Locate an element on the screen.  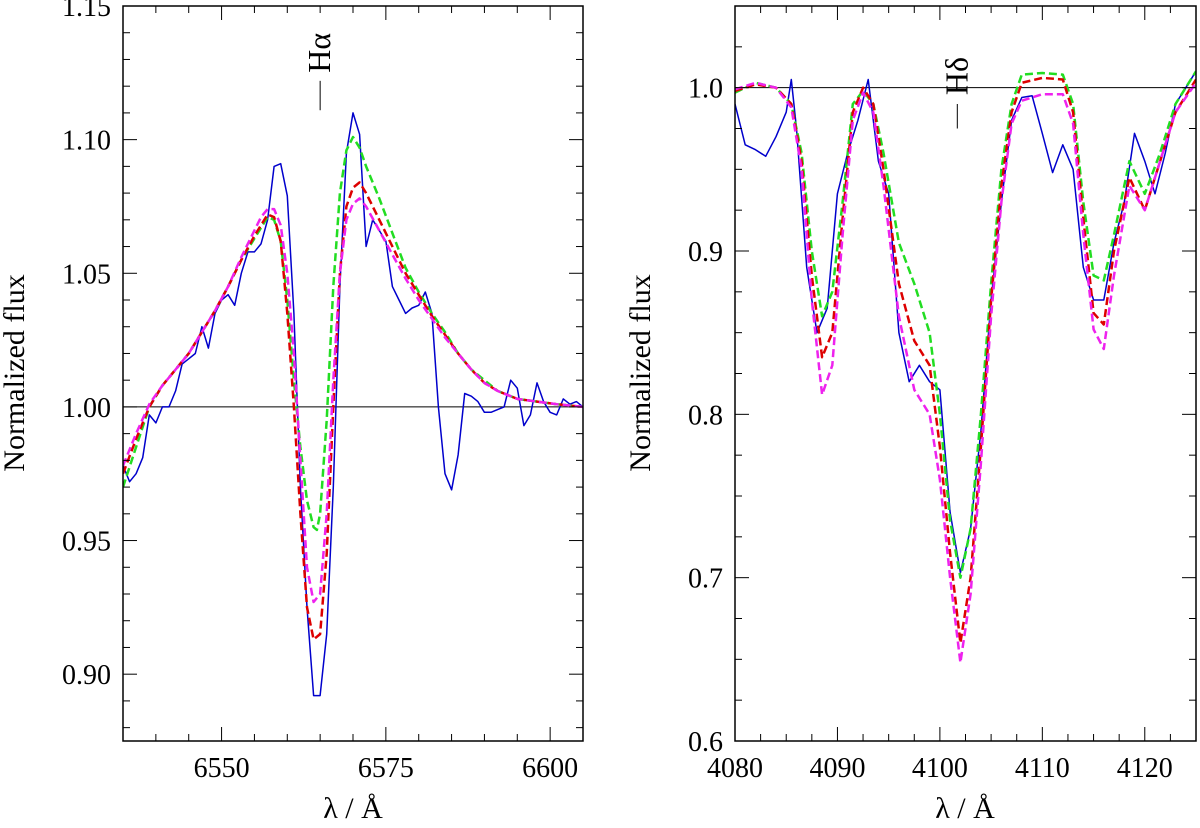
left-x-axis-label: λ / Å is located at coordinates (353, 807).